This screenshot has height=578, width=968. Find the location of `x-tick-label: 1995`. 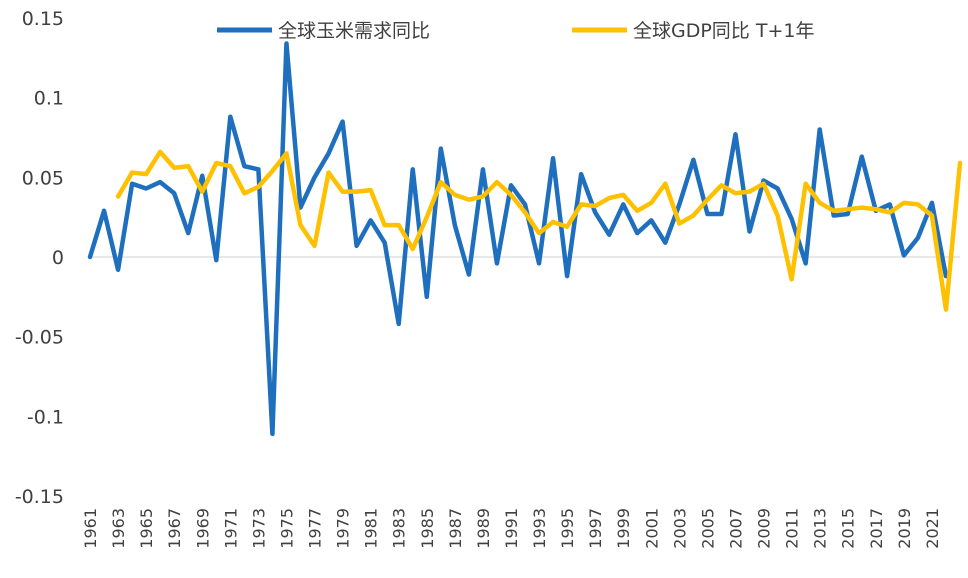

x-tick-label: 1995 is located at coordinates (567, 528).